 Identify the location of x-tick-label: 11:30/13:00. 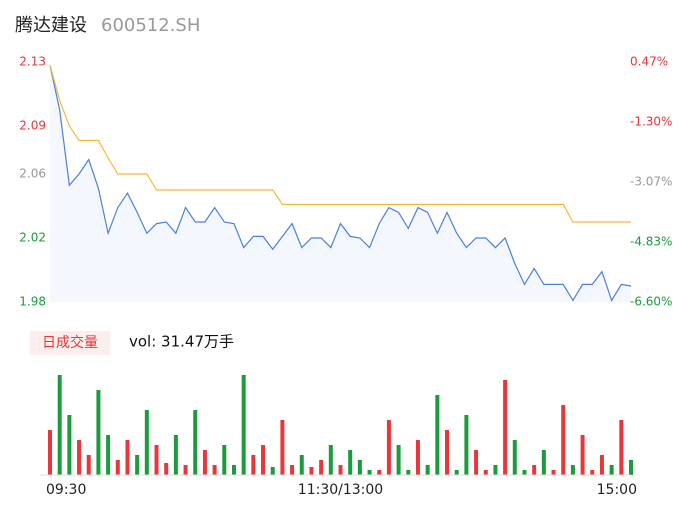
(340, 490).